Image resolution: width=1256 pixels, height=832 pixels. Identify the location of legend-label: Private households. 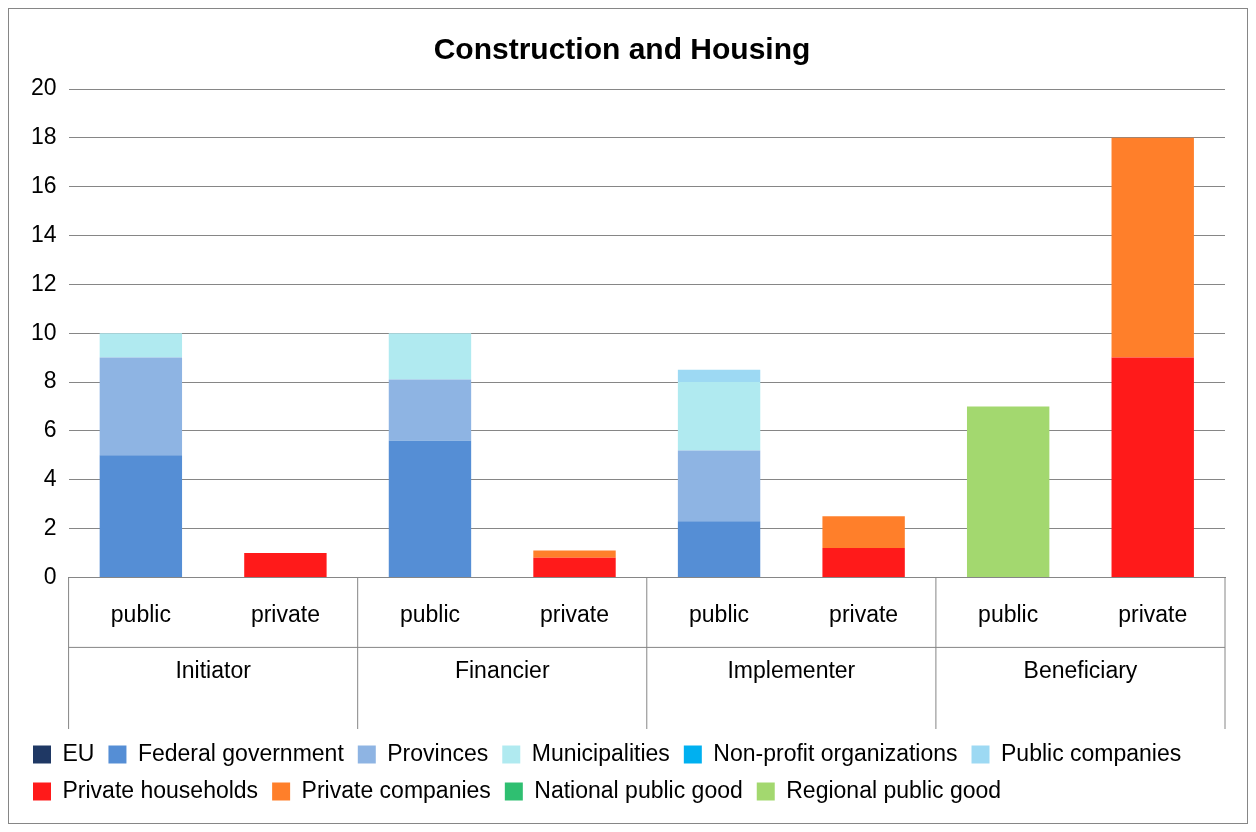
(160, 789).